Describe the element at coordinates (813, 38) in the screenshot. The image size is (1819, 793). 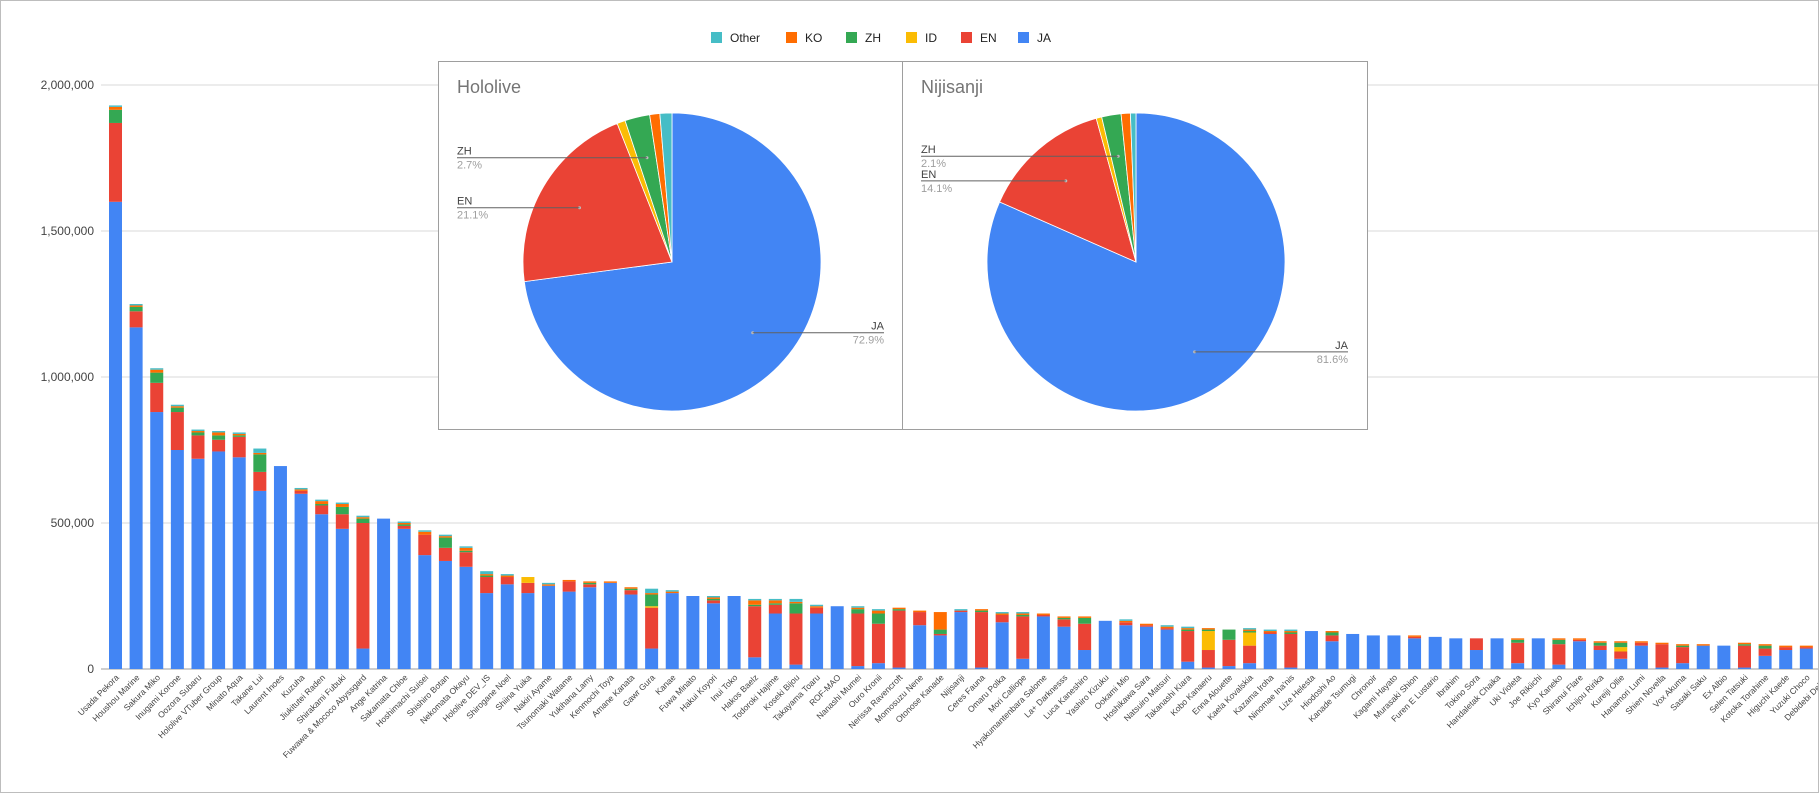
I see `legend-label-ko: KO` at that location.